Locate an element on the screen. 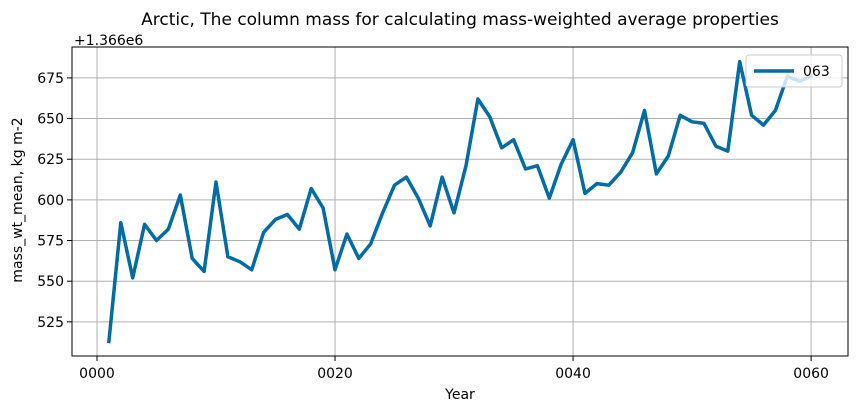 The height and width of the screenshot is (412, 858). y-tick-label: 650 is located at coordinates (50, 120).